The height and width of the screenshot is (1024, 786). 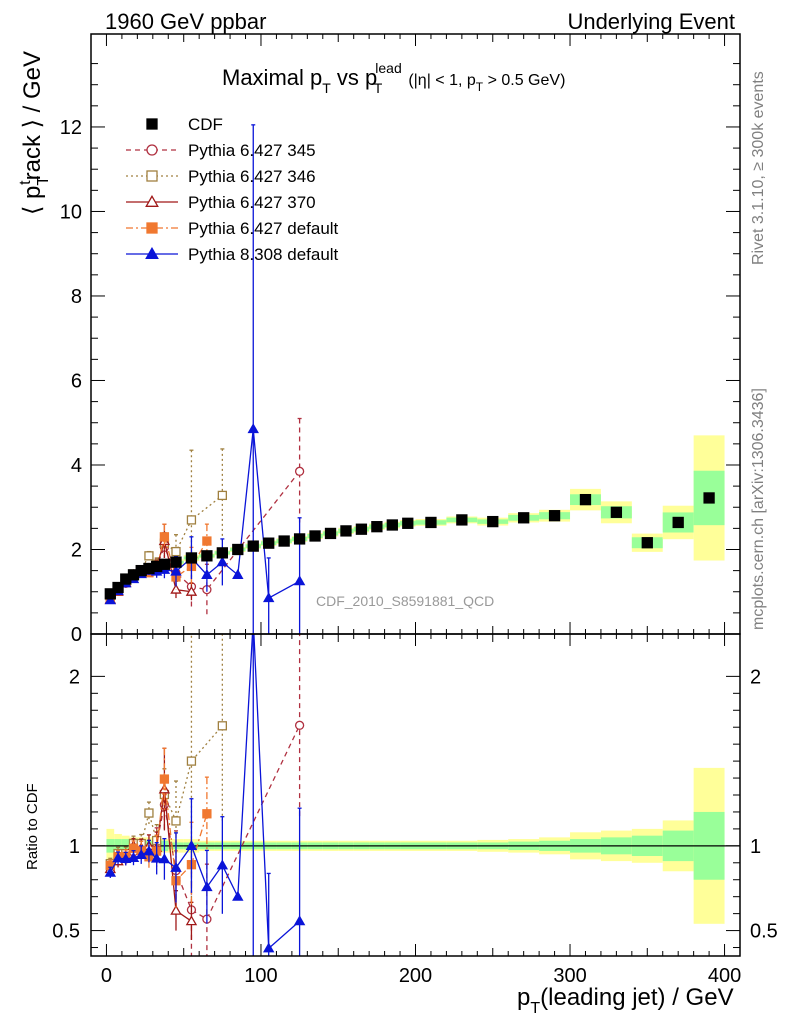 I want to click on legend-entry-5-label: Pythia 8.308 default, so click(x=263, y=254).